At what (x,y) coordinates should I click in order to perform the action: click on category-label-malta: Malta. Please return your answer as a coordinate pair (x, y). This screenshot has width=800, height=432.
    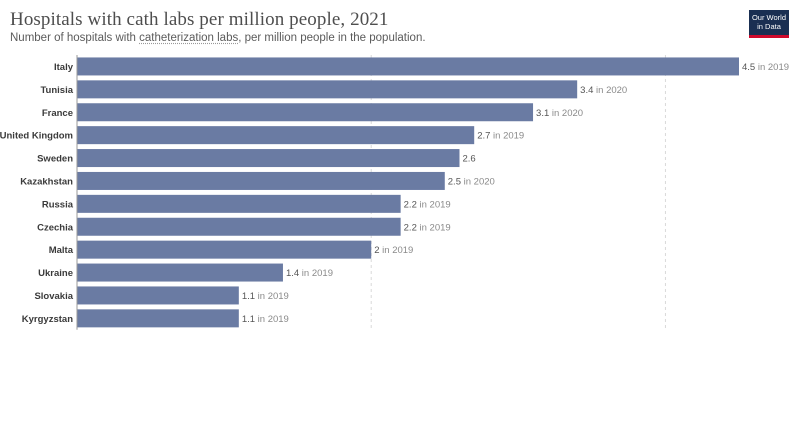
    Looking at the image, I should click on (61, 250).